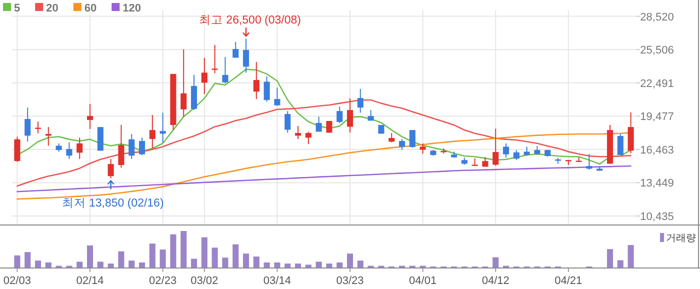 Image resolution: width=700 pixels, height=289 pixels. I want to click on y-tick-label: 28,520, so click(657, 17).